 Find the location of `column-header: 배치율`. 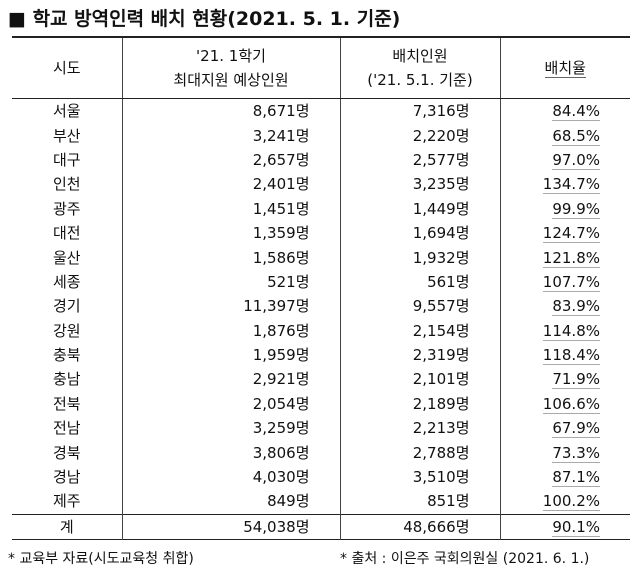

column-header: 배치율 is located at coordinates (564, 68).